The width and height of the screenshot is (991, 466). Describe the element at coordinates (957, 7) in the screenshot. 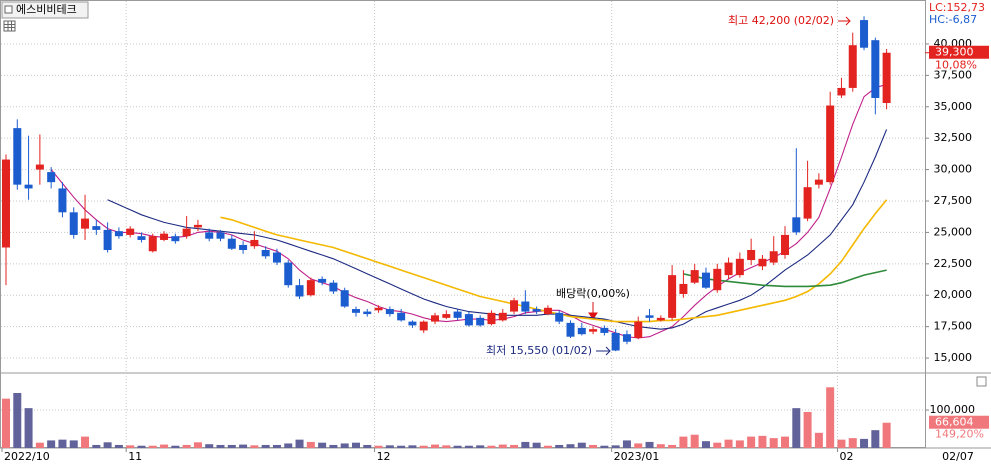

I see `lc-label: LC:152,73` at that location.